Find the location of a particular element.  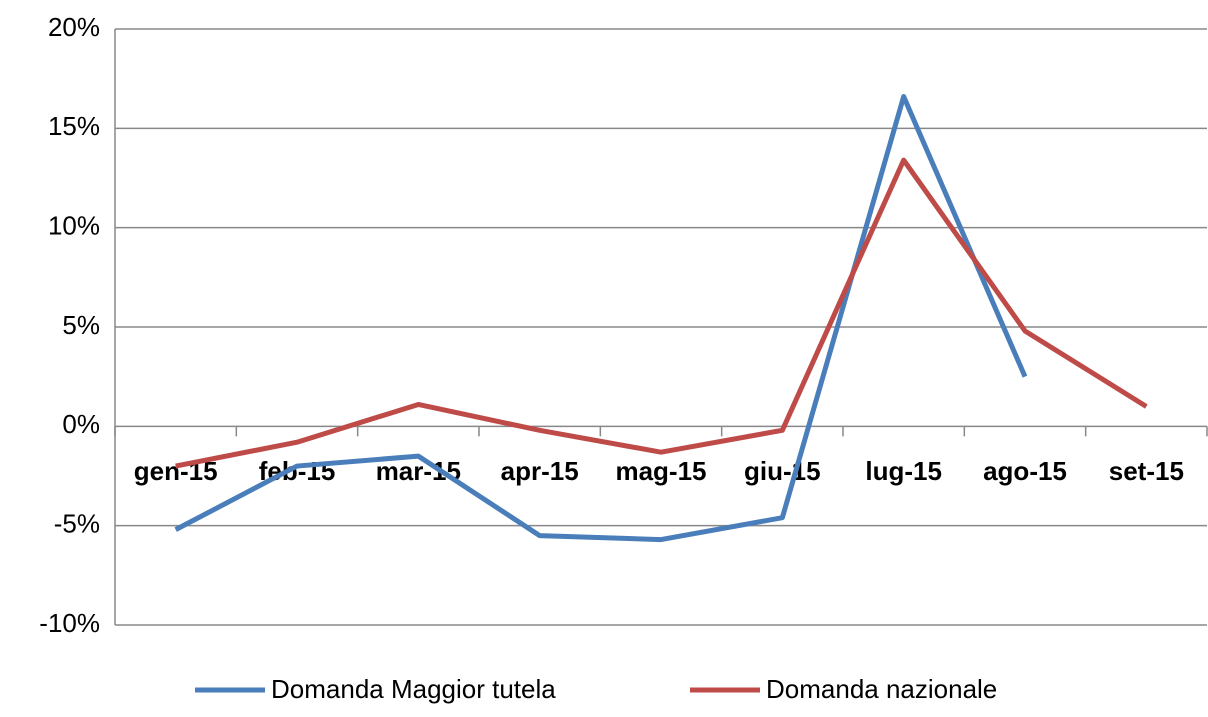

y-tick-label: -5% is located at coordinates (77, 524).